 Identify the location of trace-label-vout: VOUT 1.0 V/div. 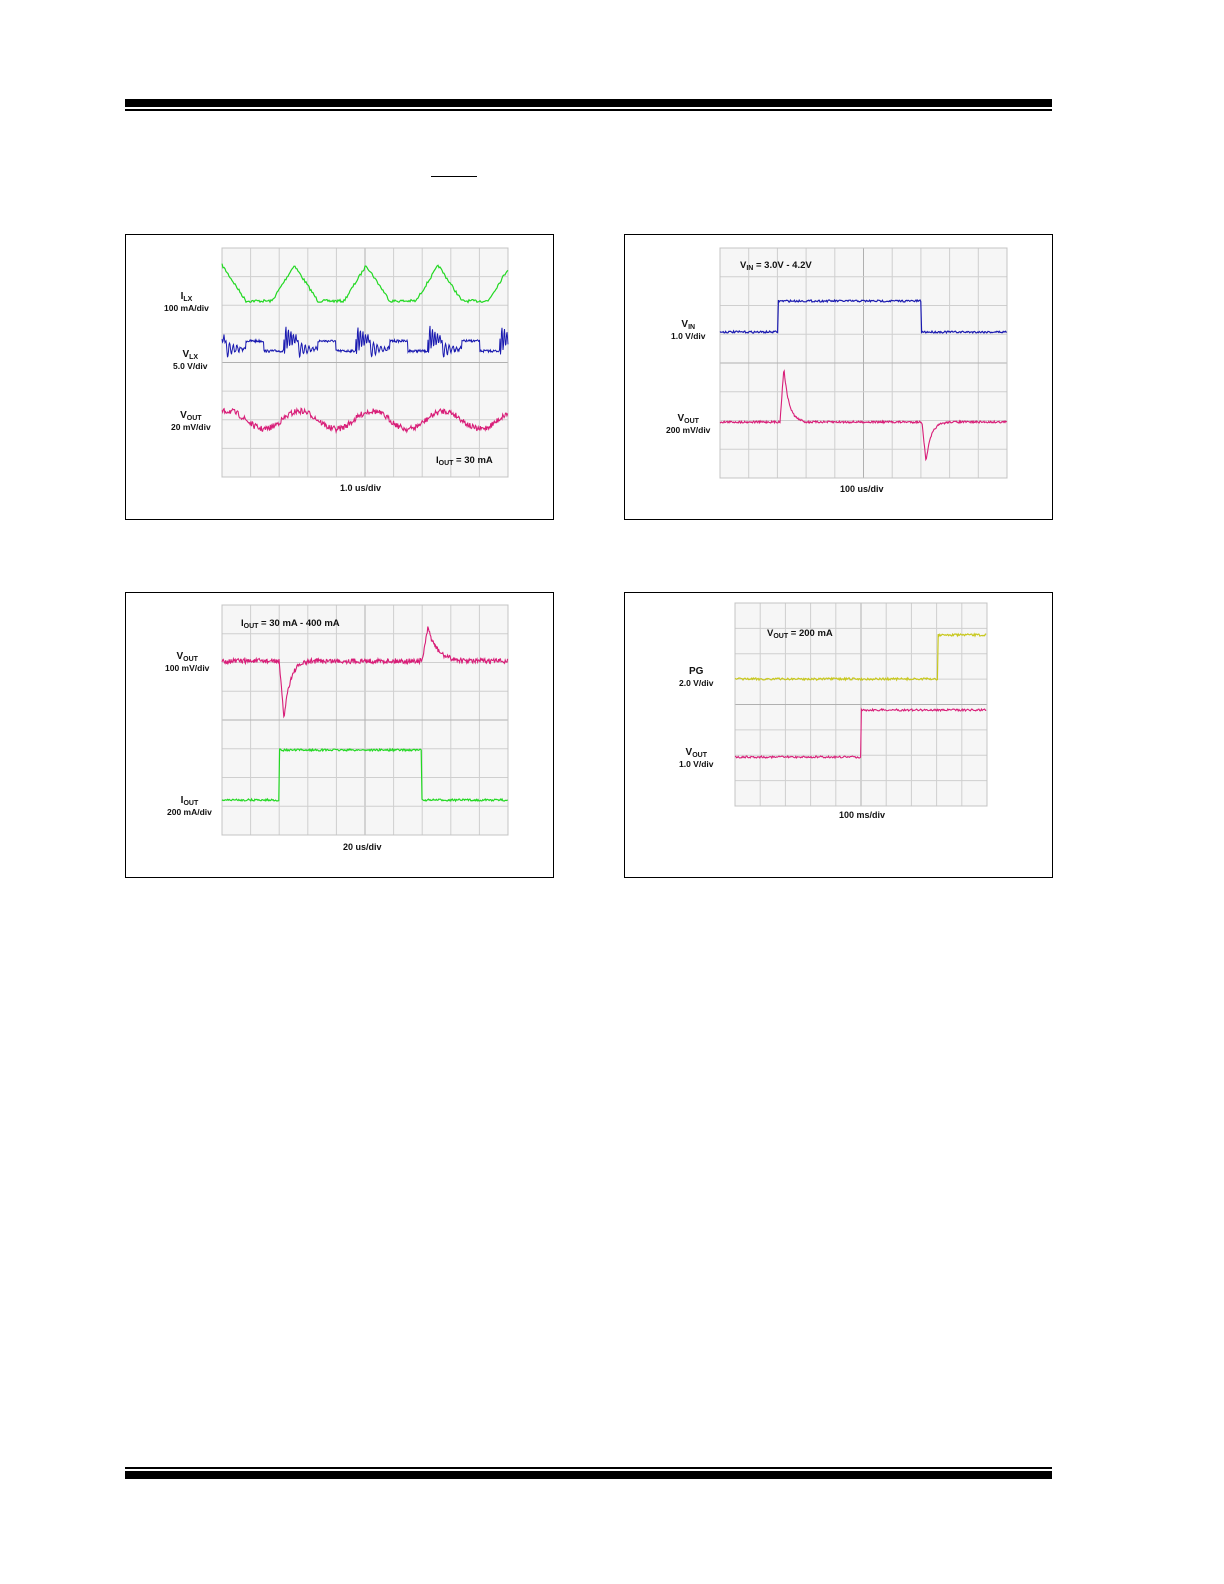
(696, 758).